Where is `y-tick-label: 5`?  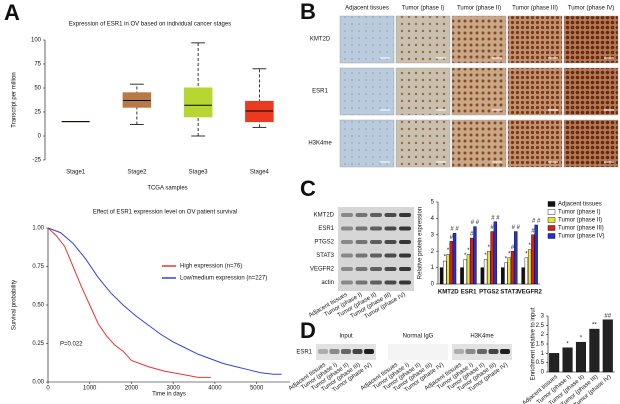
y-tick-label: 5 is located at coordinates (433, 203).